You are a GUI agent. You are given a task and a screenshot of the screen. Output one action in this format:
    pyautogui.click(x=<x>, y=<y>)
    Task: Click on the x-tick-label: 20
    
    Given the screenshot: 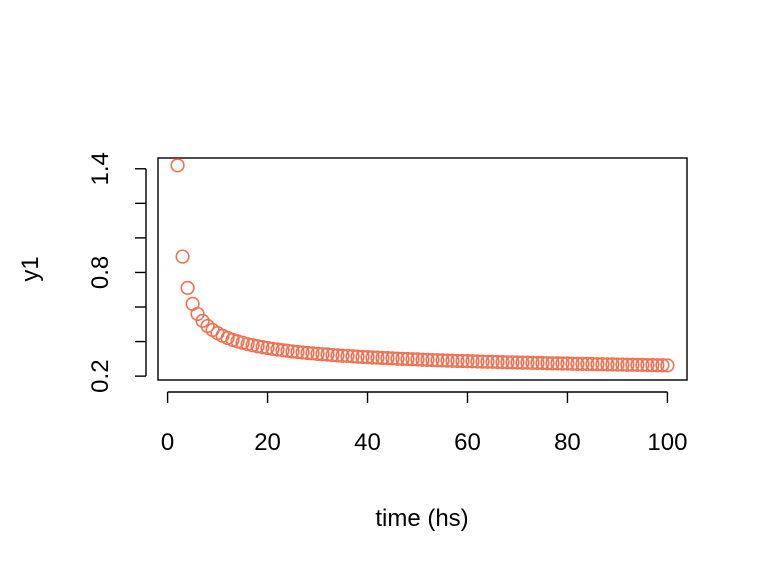 What is the action you would take?
    pyautogui.click(x=267, y=442)
    